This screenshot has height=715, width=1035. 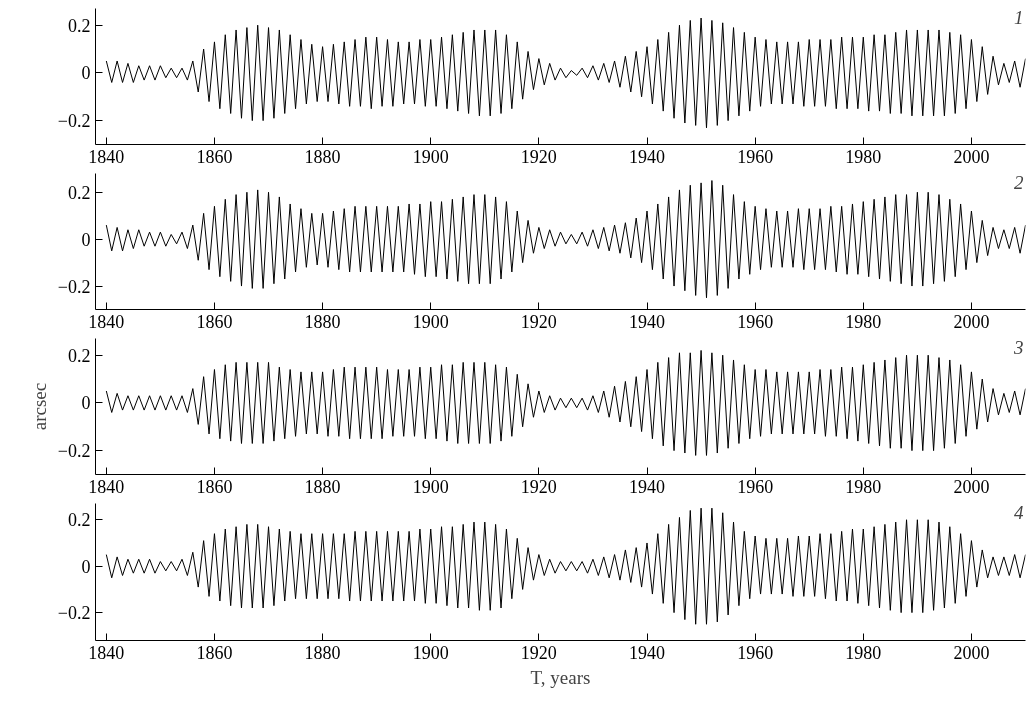 I want to click on annotation: 2, so click(x=1019, y=182).